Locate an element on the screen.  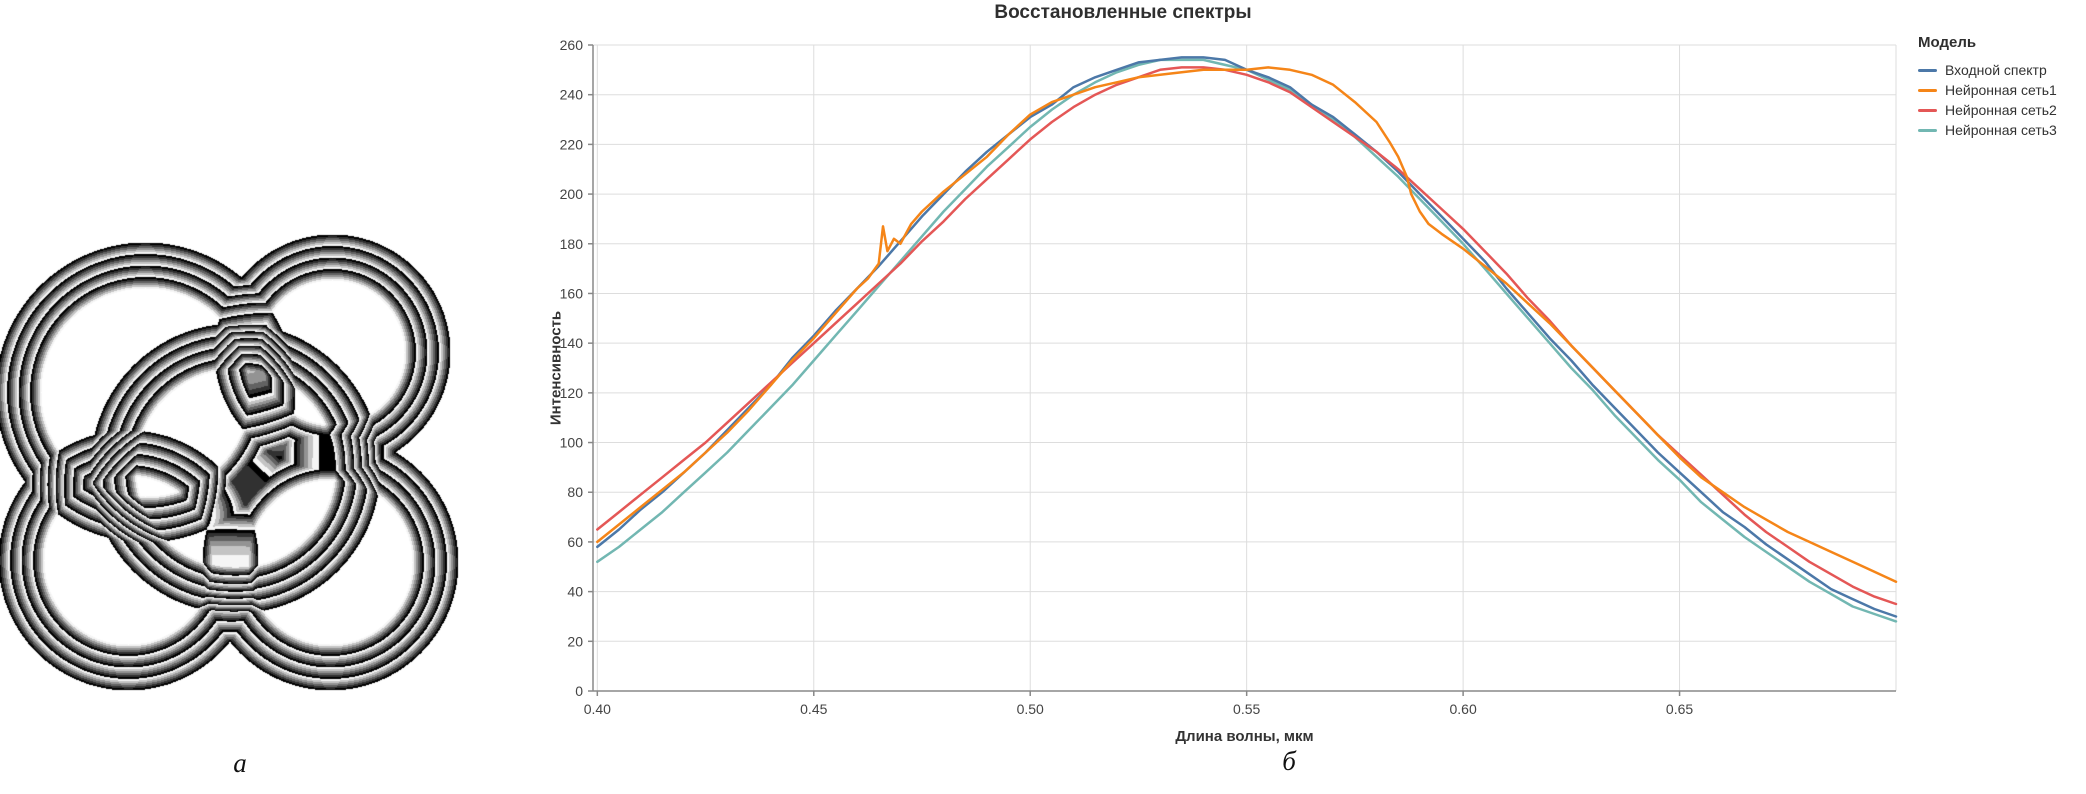
legend-item-label: Нейронная сеть2 is located at coordinates (2001, 110).